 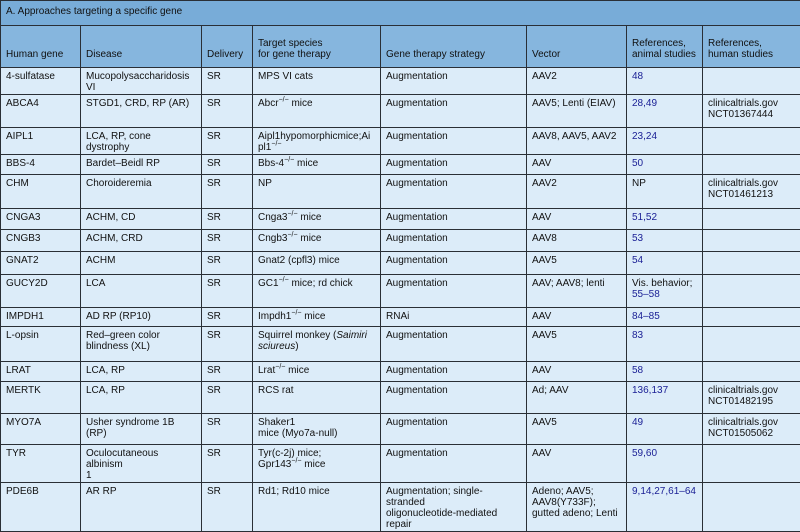 What do you see at coordinates (41, 141) in the screenshot?
I see `gene-cell: AIPL1` at bounding box center [41, 141].